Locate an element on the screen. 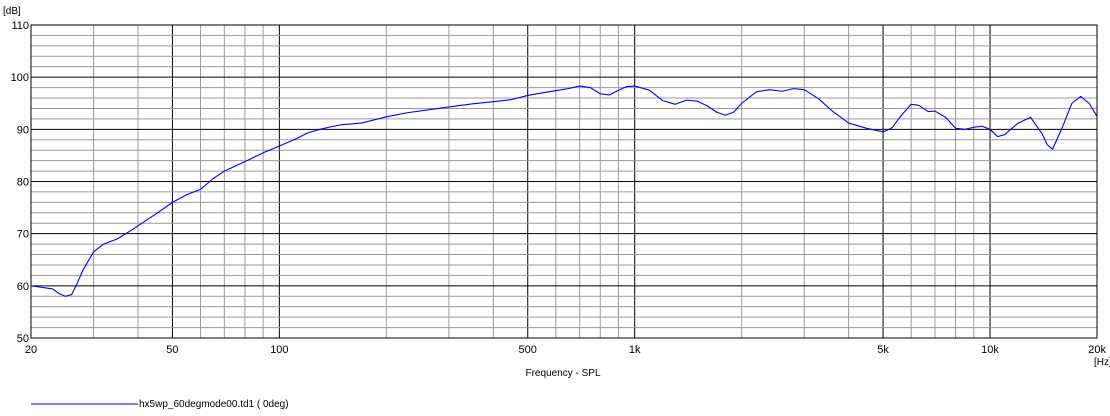 The width and height of the screenshot is (1110, 416). y-tick-label: 60 is located at coordinates (23, 287).